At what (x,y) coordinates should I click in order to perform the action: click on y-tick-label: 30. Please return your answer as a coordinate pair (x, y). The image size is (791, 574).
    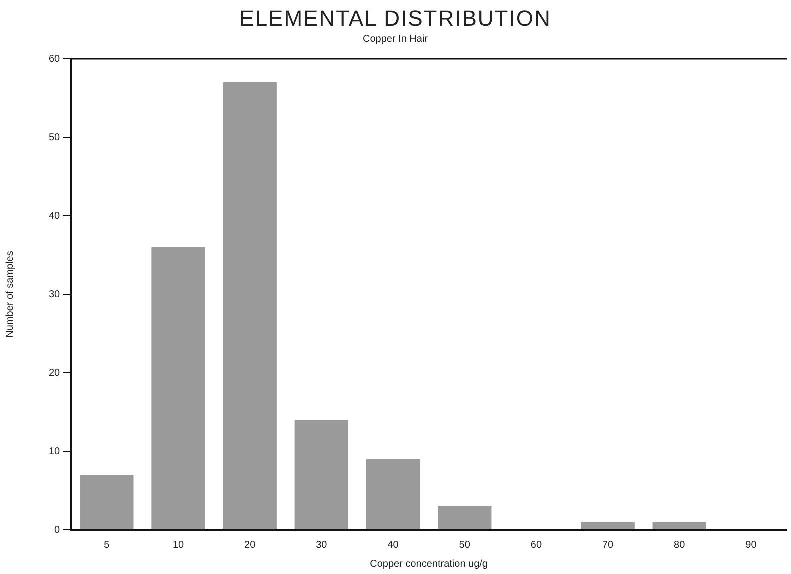
    Looking at the image, I should click on (55, 294).